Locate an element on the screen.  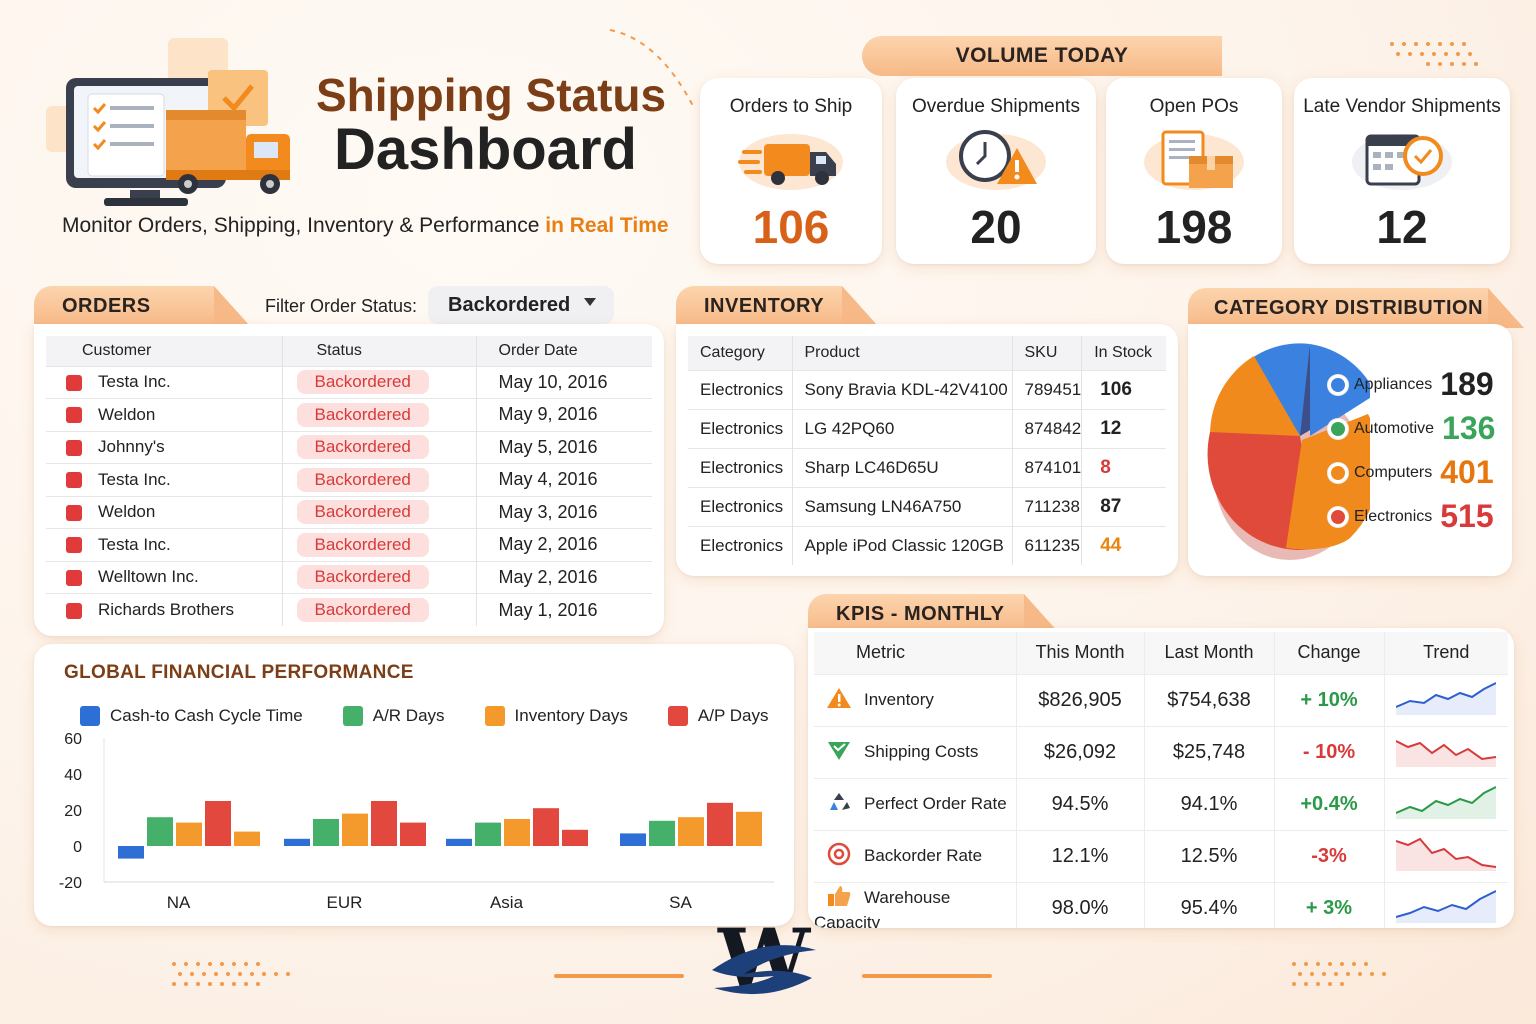
change-cell: + 10% is located at coordinates (1328, 699).